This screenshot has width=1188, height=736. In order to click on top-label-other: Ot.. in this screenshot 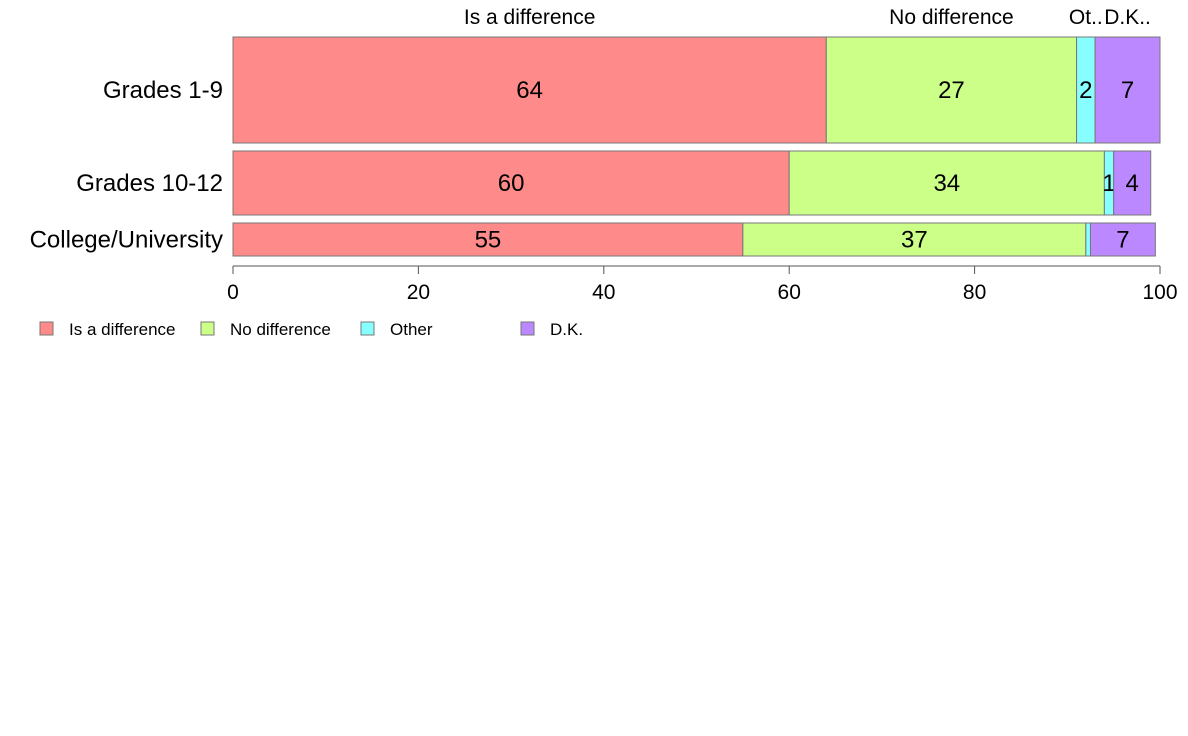, I will do `click(1086, 17)`.